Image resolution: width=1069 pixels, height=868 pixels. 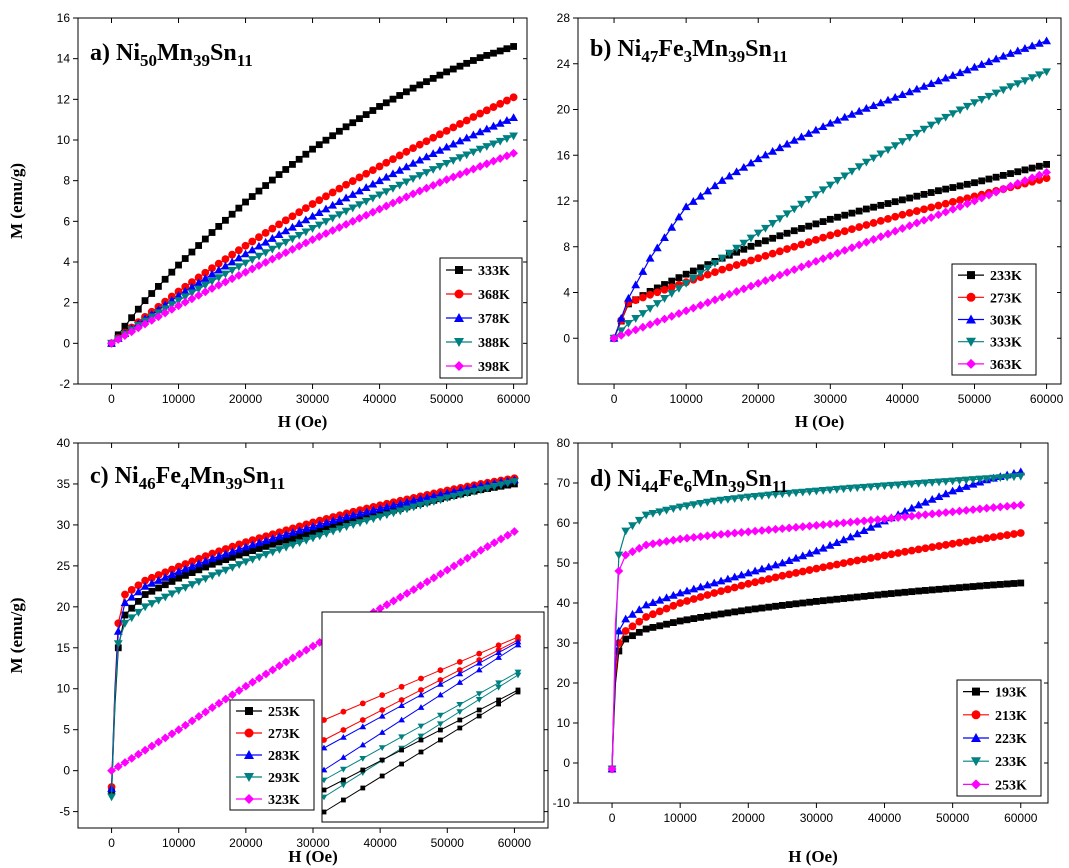 What do you see at coordinates (66, 221) in the screenshot?
I see `y-tick-label: 6` at bounding box center [66, 221].